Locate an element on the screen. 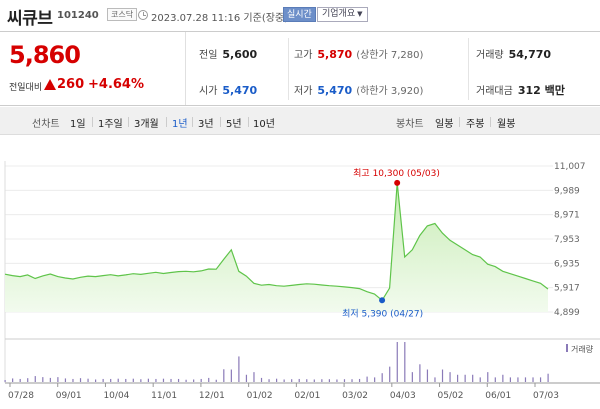 This screenshot has height=409, width=600. amount-stat: 거래대금 312 백만 is located at coordinates (520, 90).